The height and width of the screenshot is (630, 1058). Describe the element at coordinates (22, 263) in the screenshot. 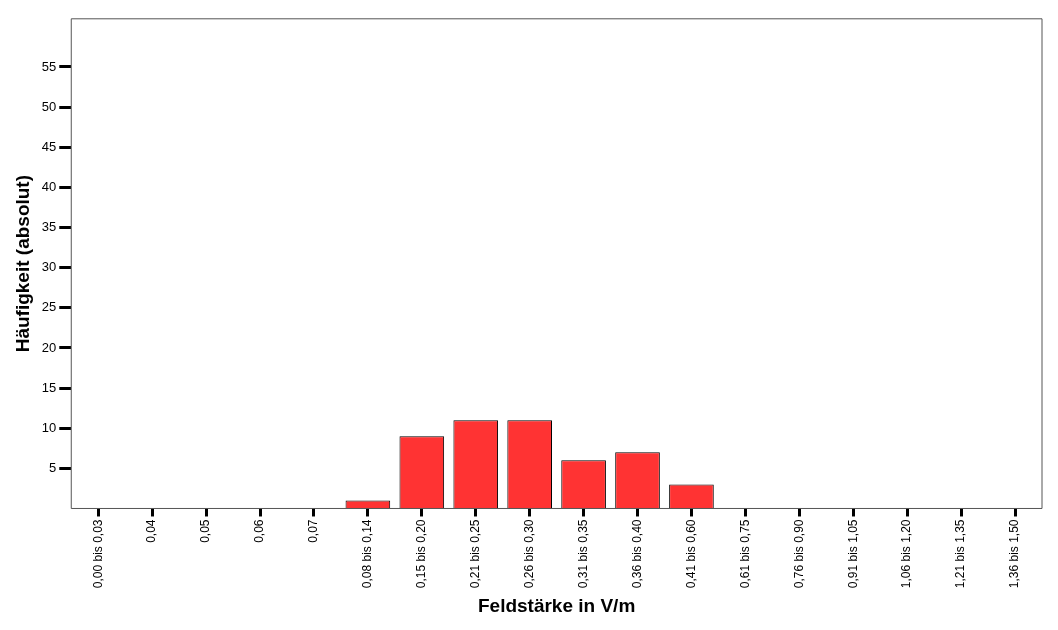

I see `y-axis-title: Häufigkeit (absolut)` at that location.